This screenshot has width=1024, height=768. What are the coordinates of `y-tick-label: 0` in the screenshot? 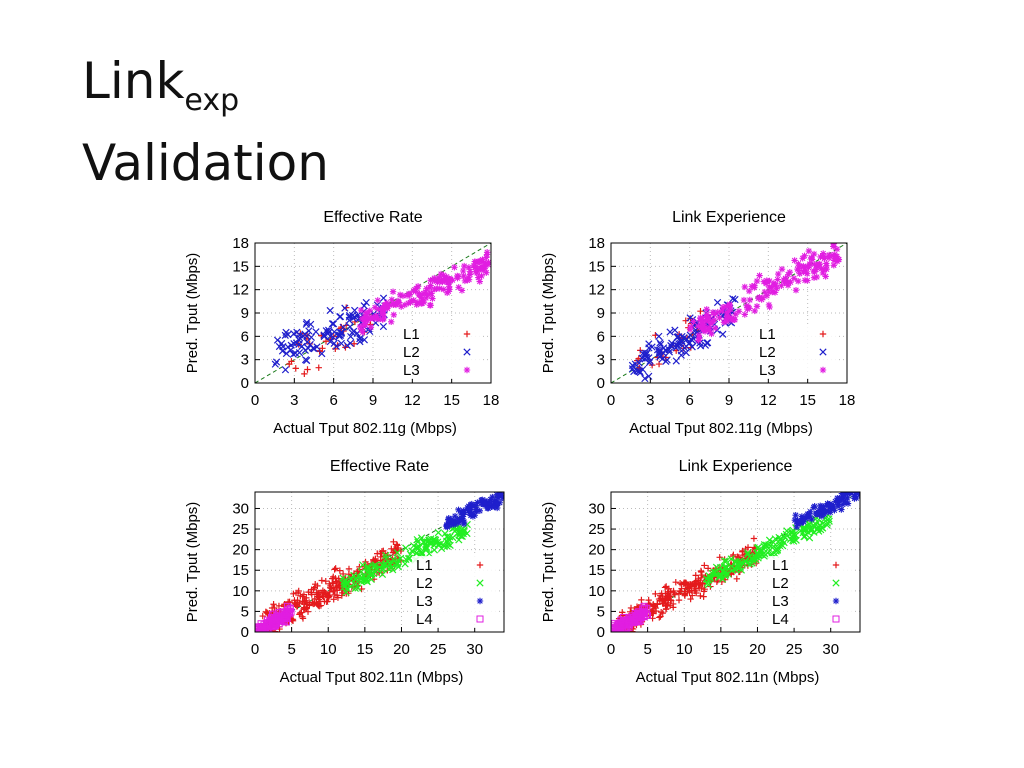 It's located at (245, 632).